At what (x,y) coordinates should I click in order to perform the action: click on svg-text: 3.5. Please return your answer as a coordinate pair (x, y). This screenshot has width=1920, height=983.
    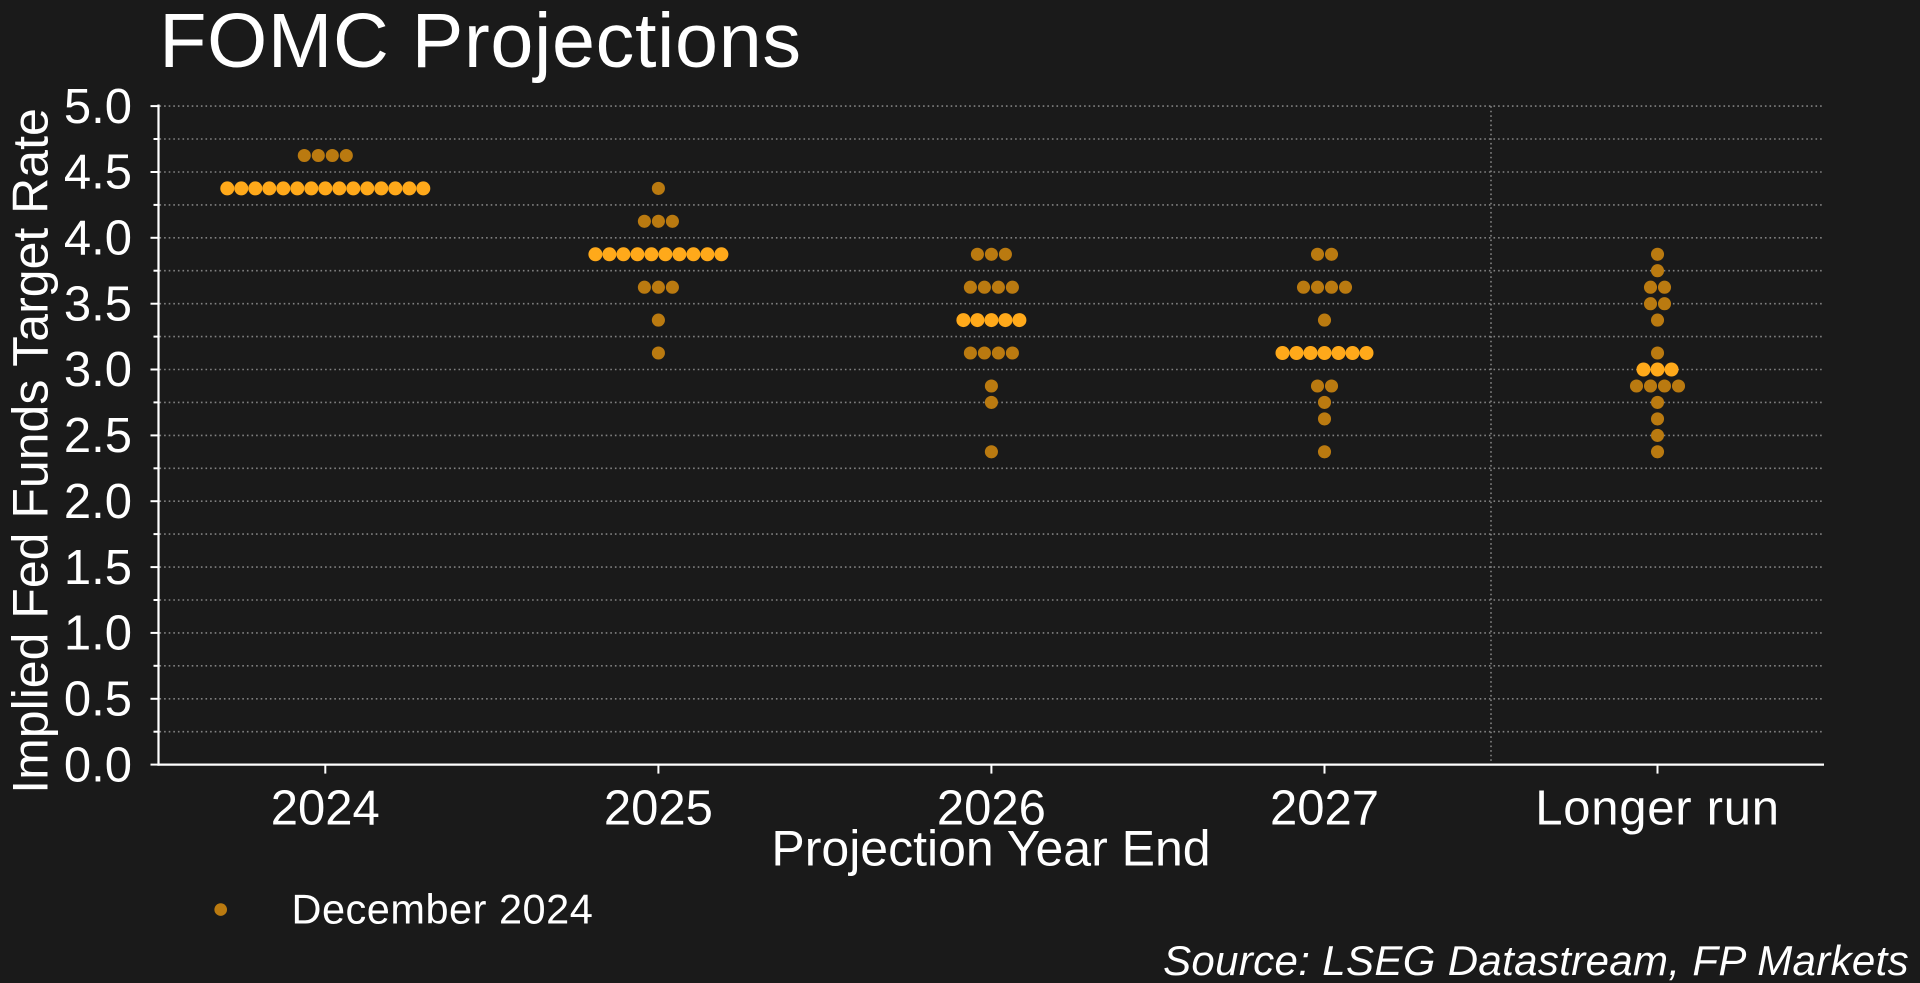
    Looking at the image, I should click on (98, 304).